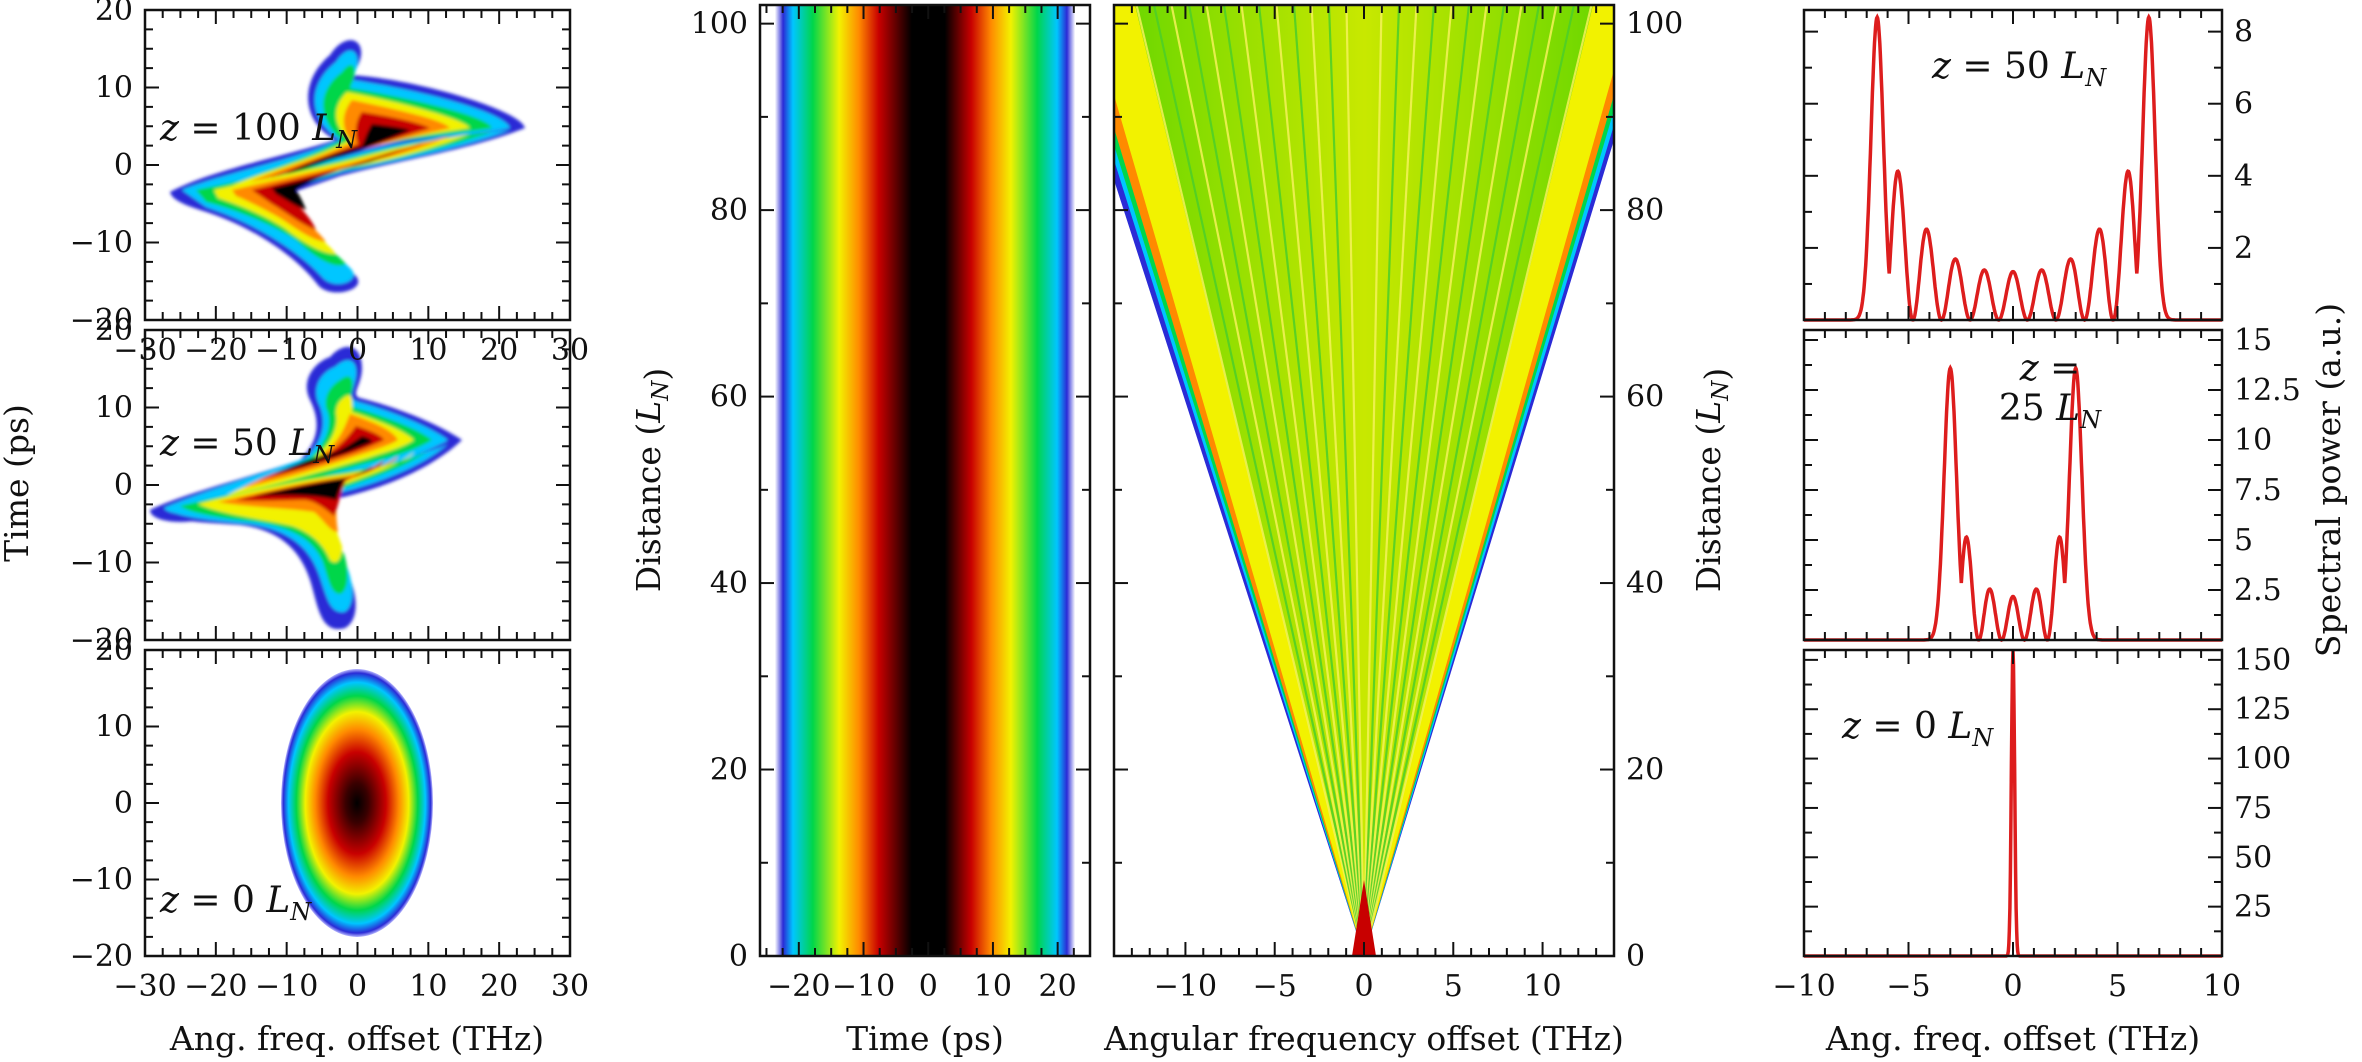 The height and width of the screenshot is (1062, 2362). I want to click on y-tick-label: 25, so click(2253, 907).